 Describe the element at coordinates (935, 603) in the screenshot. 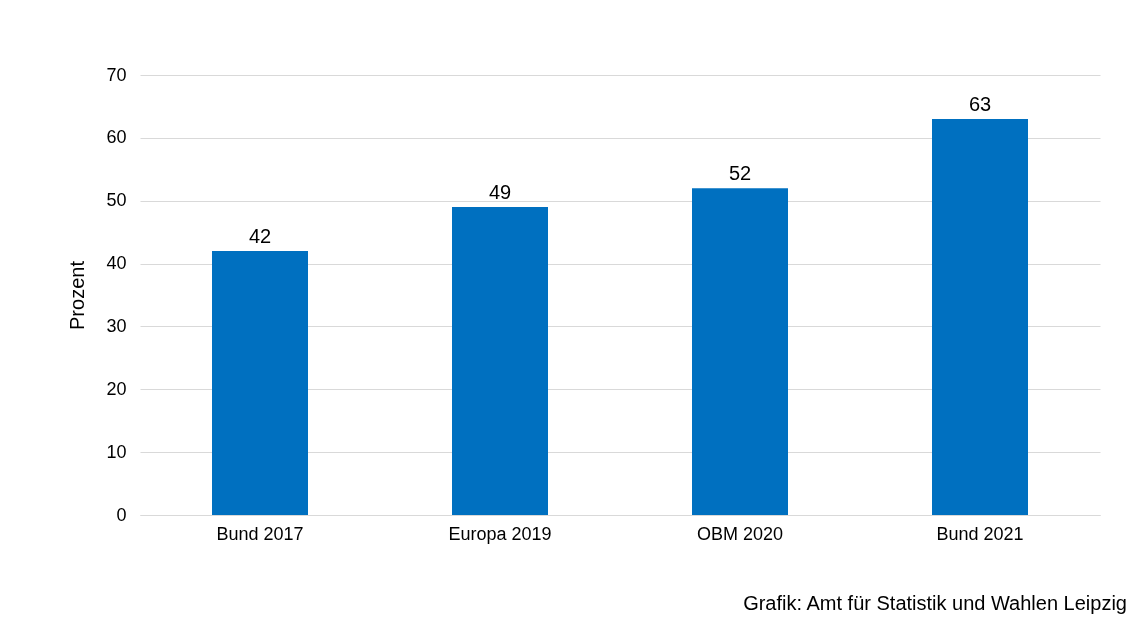

I see `text: Grafik: Amt für Statistik und Wahlen Leipzig` at that location.